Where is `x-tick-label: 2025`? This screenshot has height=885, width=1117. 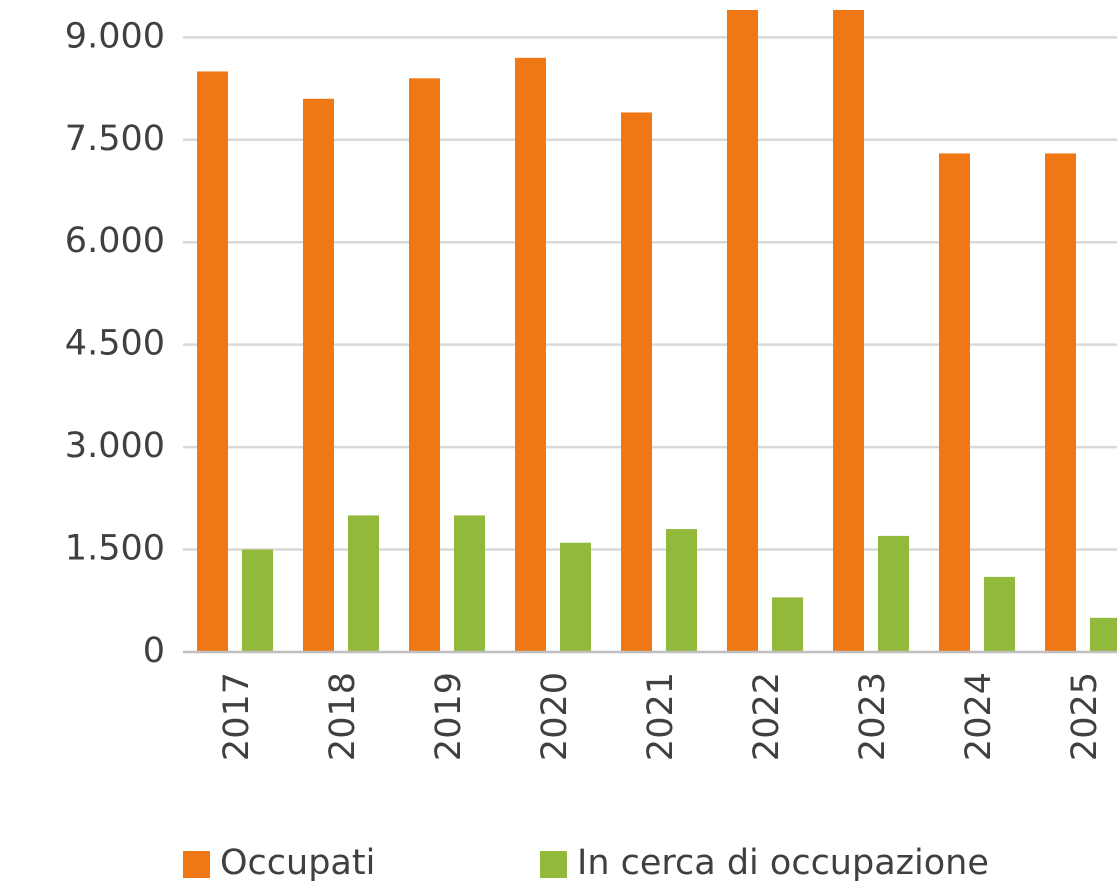 x-tick-label: 2025 is located at coordinates (1085, 716).